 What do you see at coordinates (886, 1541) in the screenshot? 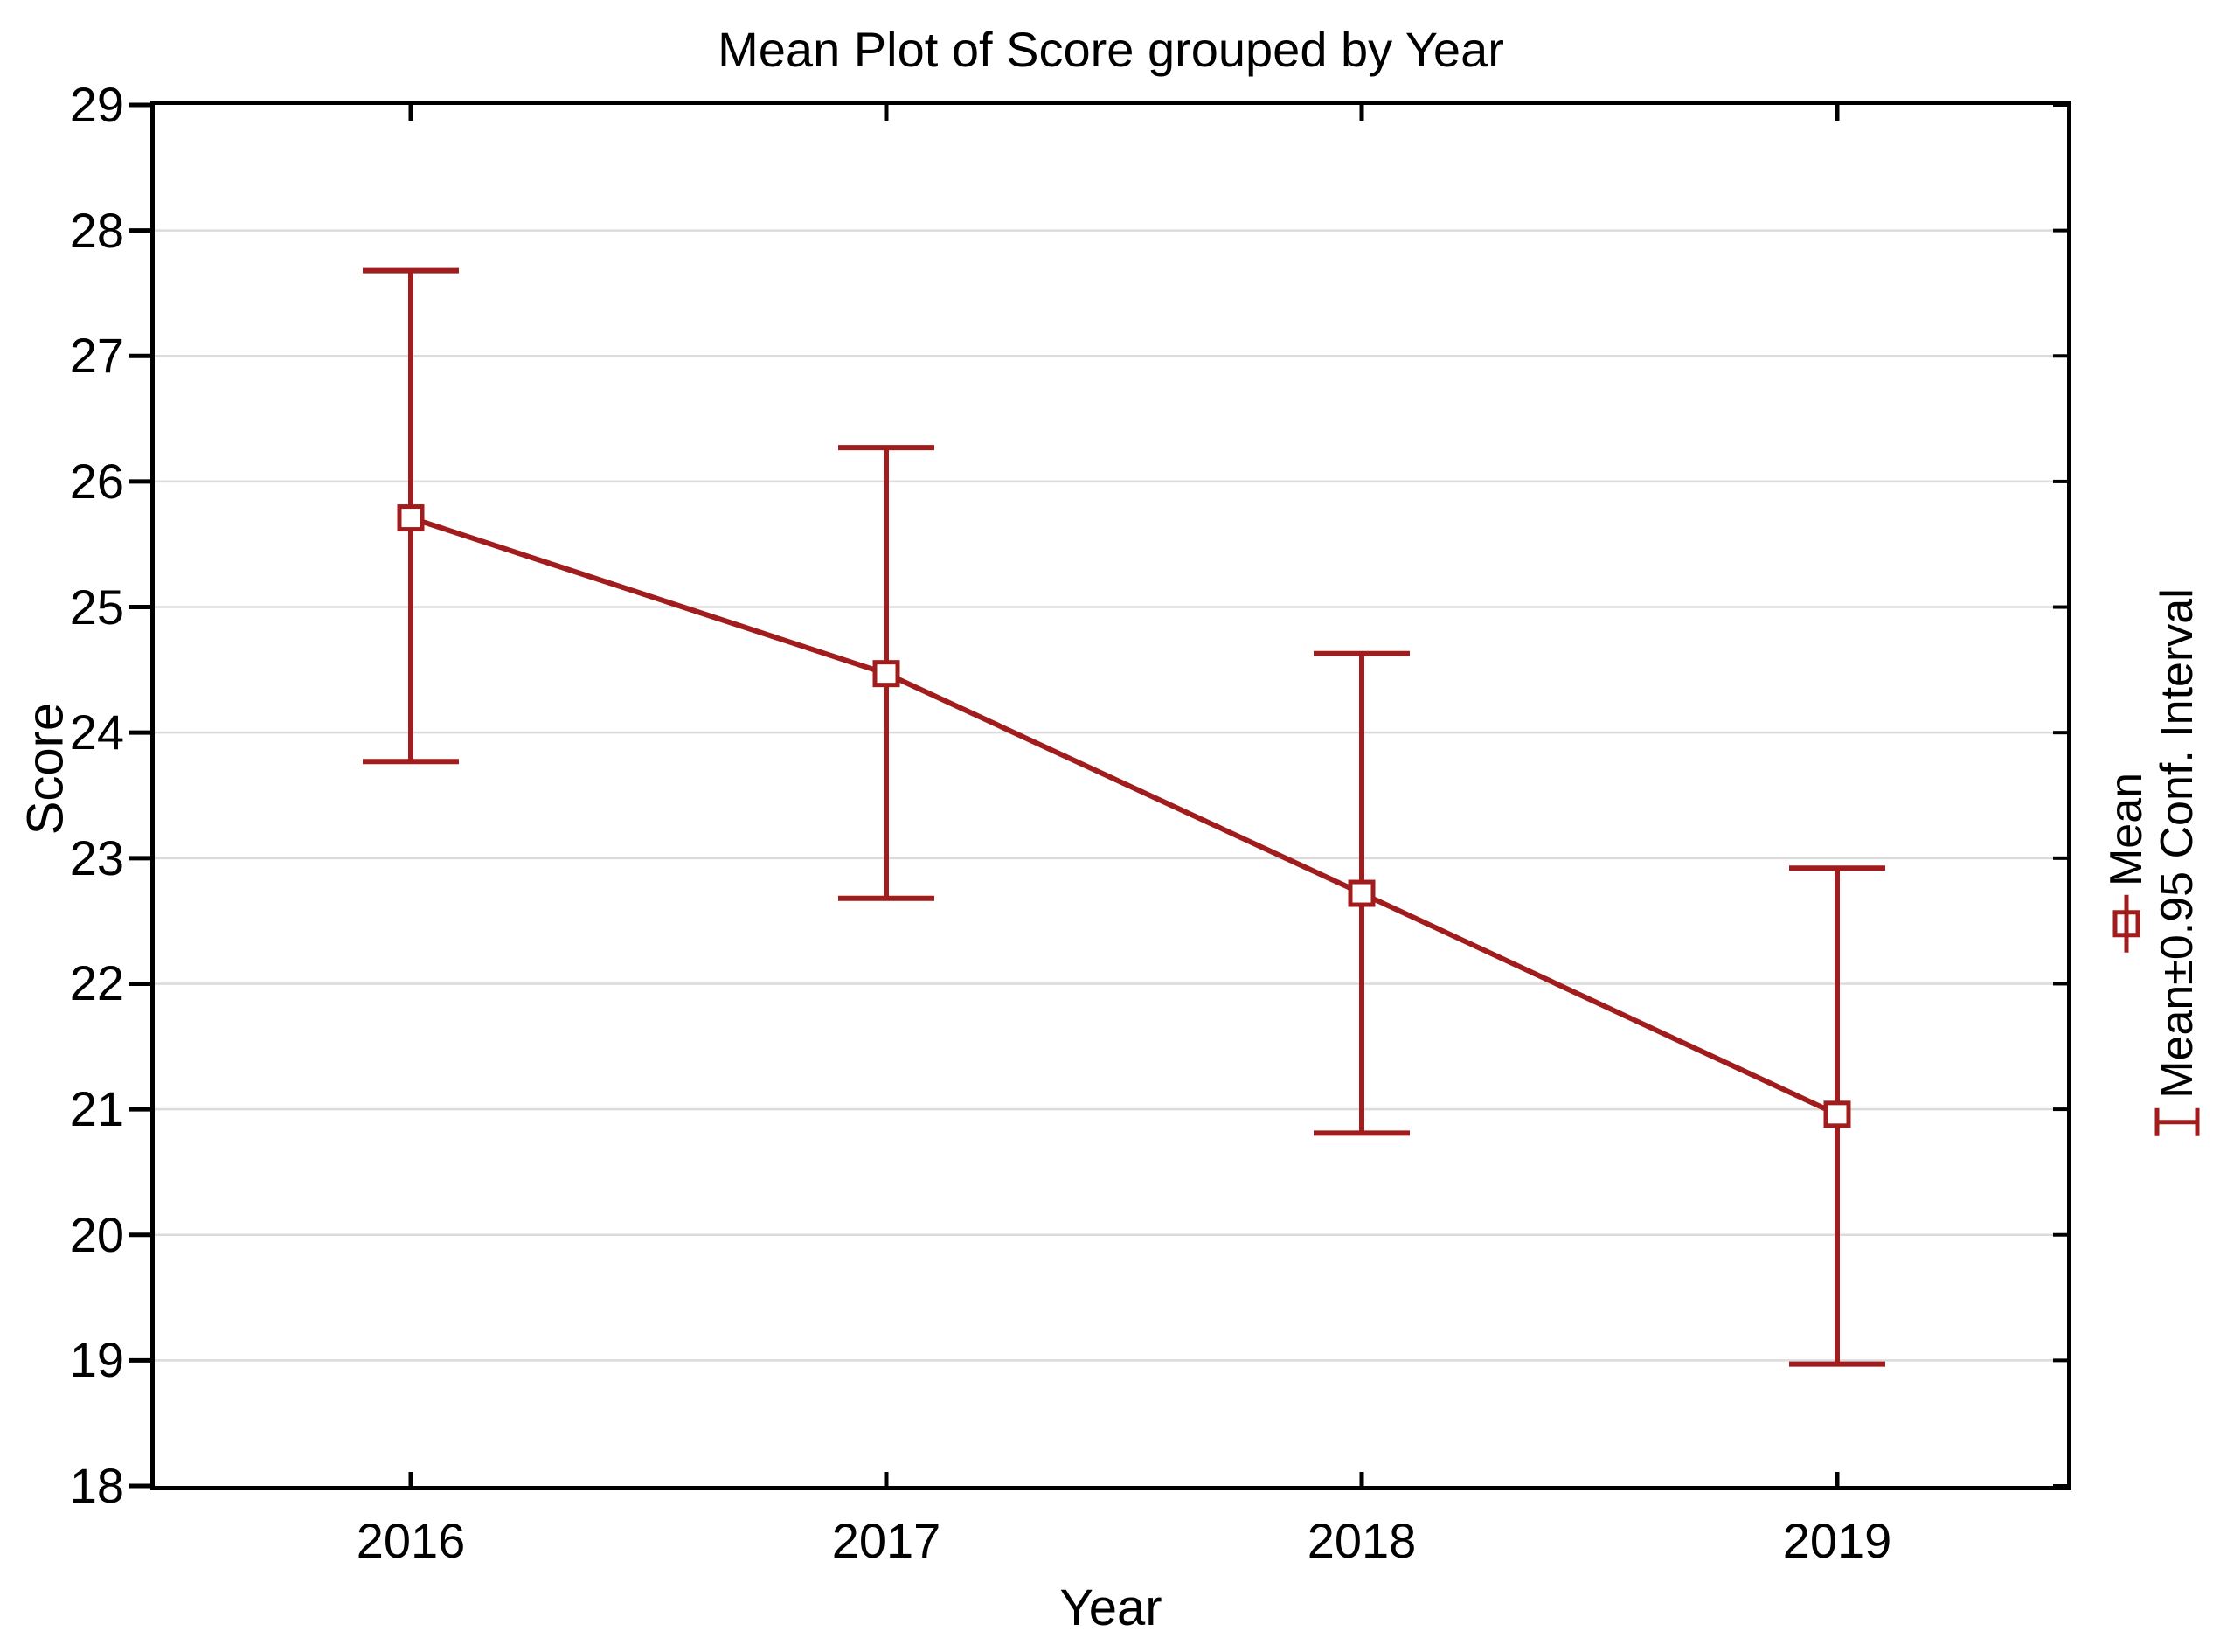
I see `x-tick-label-2017: 2017` at bounding box center [886, 1541].